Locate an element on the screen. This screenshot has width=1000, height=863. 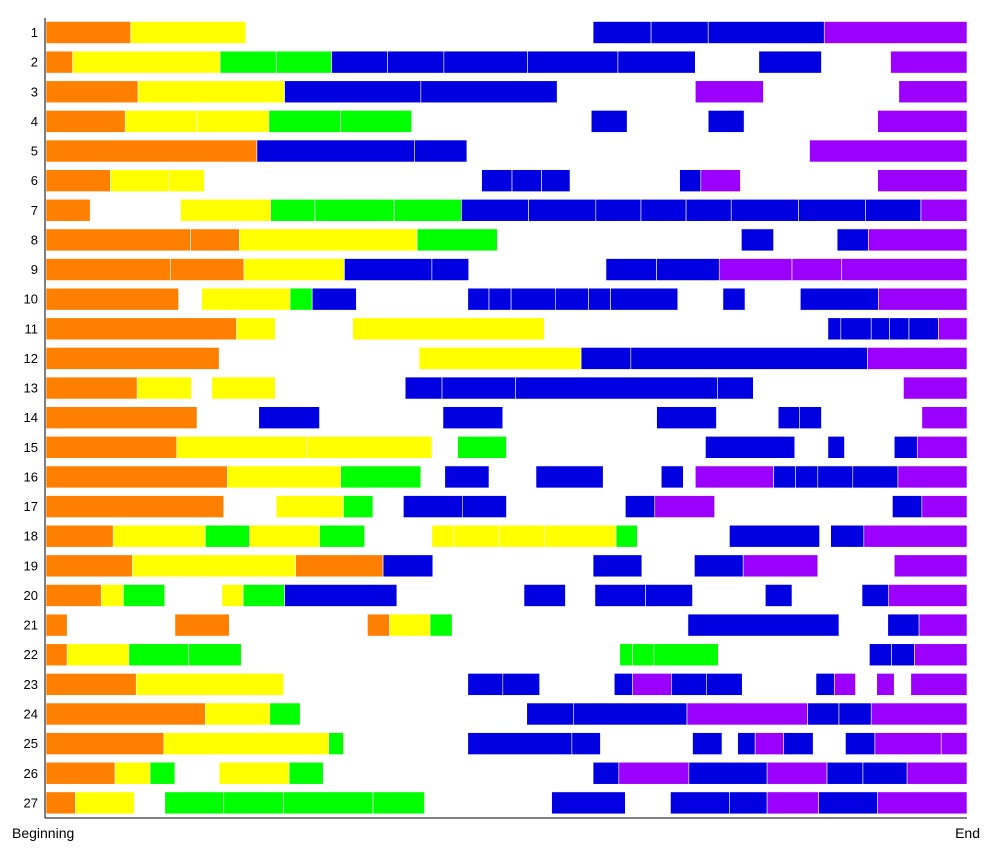
row-label: 14 is located at coordinates (31, 417).